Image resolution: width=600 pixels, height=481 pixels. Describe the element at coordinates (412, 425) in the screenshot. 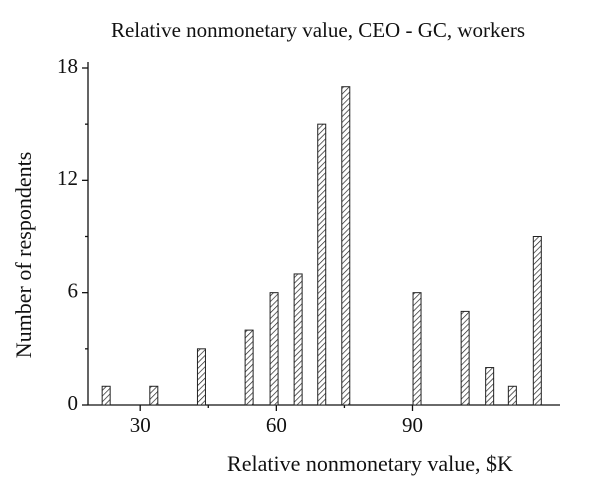

I see `x-tick-label: 90` at that location.